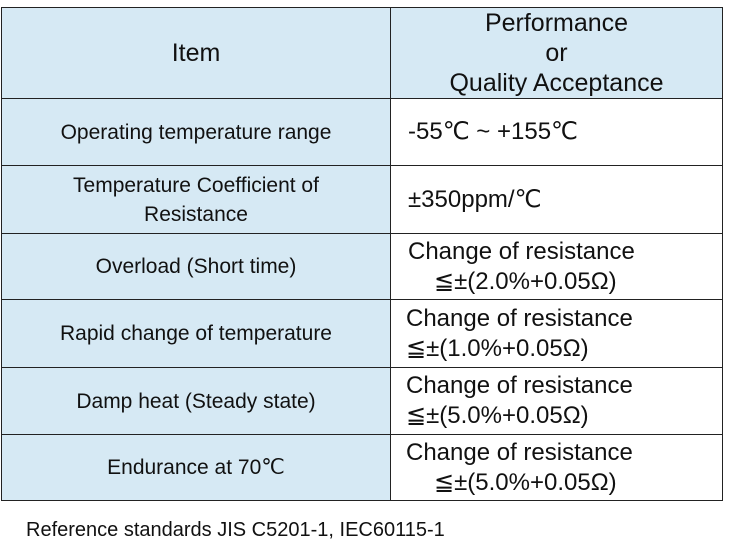  I want to click on performance-cell: Change of resistance ≦±(2.0%+0.05Ω), so click(556, 266).